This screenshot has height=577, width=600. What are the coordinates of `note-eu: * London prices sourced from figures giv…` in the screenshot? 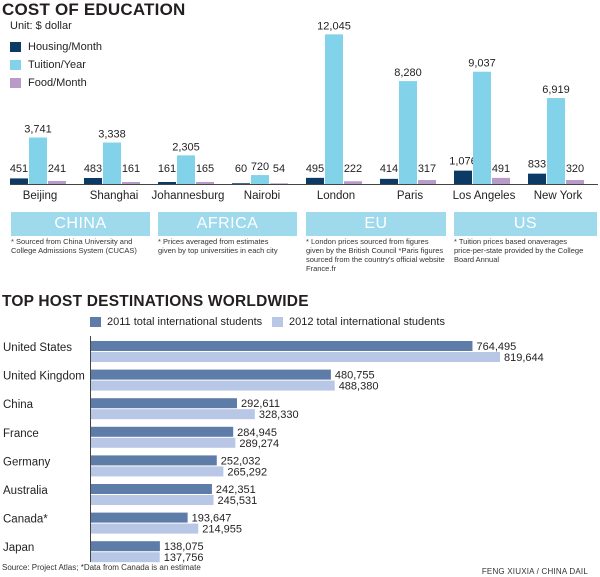 It's located at (375, 255).